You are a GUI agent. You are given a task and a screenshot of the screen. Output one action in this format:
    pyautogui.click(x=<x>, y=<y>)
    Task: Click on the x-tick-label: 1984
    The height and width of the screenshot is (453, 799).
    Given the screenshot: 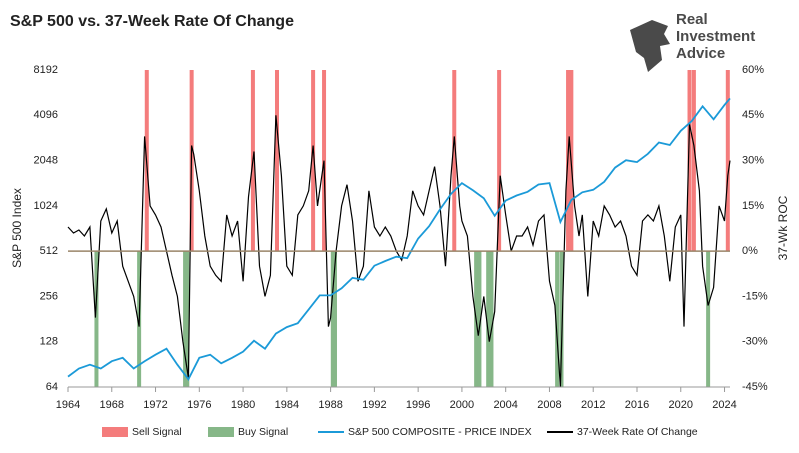 What is the action you would take?
    pyautogui.click(x=287, y=405)
    